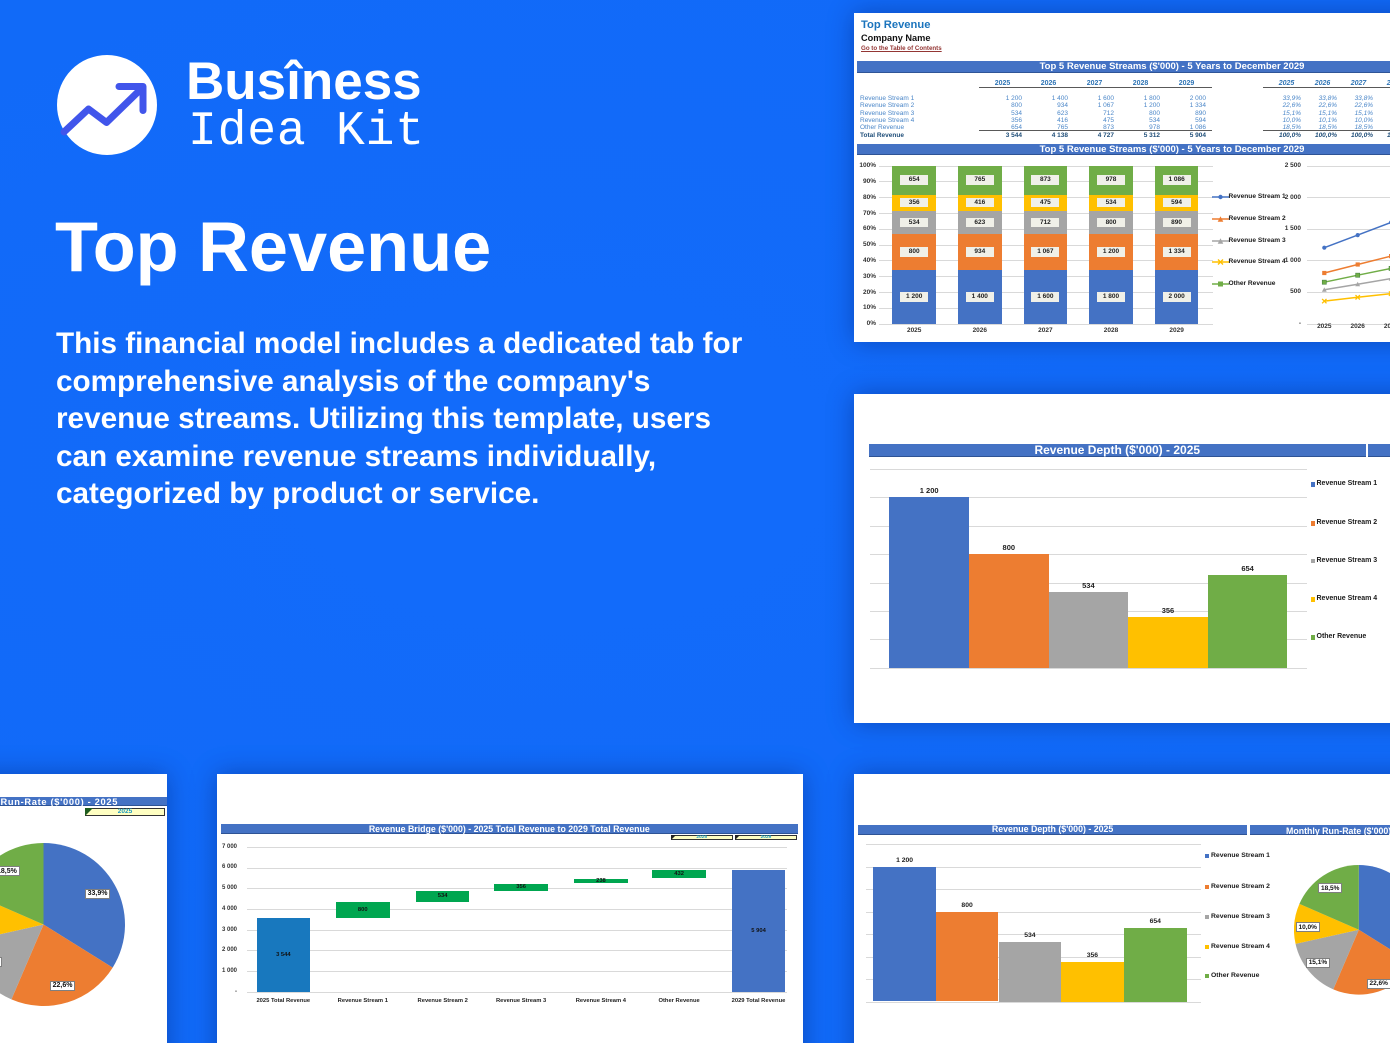 Image resolution: width=1390 pixels, height=1043 pixels. I want to click on svg-text: 2026, so click(1357, 325).